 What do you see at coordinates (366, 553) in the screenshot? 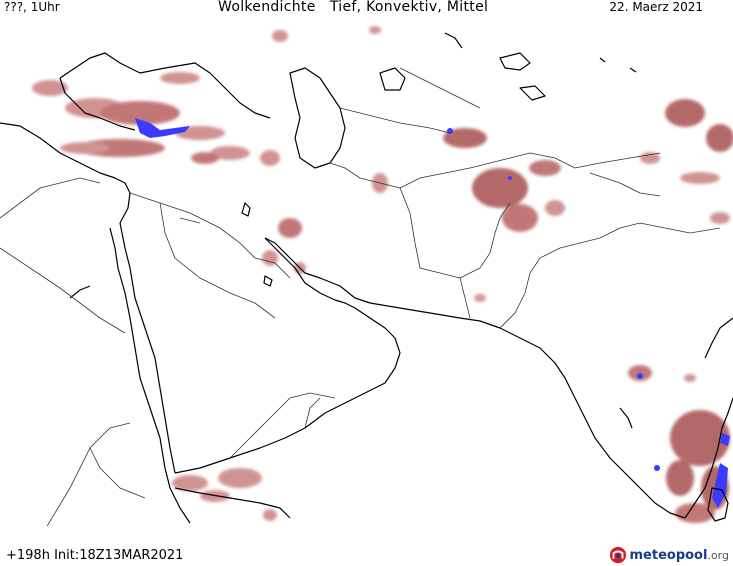
I see `map-footer: +198h Init:18Z13MAR2021 meteopool.org` at bounding box center [366, 553].